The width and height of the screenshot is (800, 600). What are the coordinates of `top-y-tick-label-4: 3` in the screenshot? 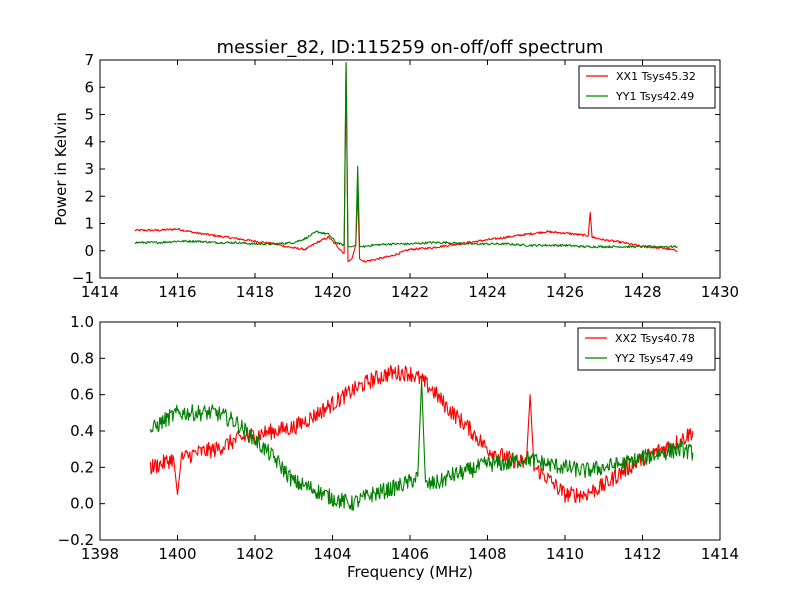 It's located at (89, 169).